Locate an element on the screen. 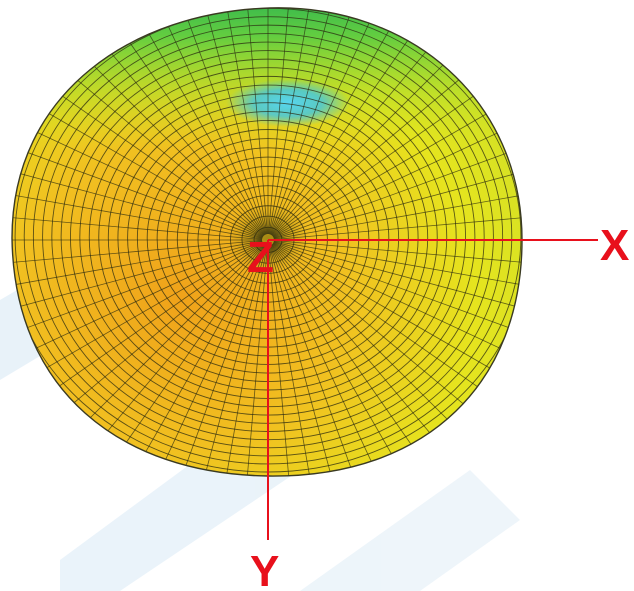 This screenshot has height=591, width=634. z-axis-label: Z is located at coordinates (260, 257).